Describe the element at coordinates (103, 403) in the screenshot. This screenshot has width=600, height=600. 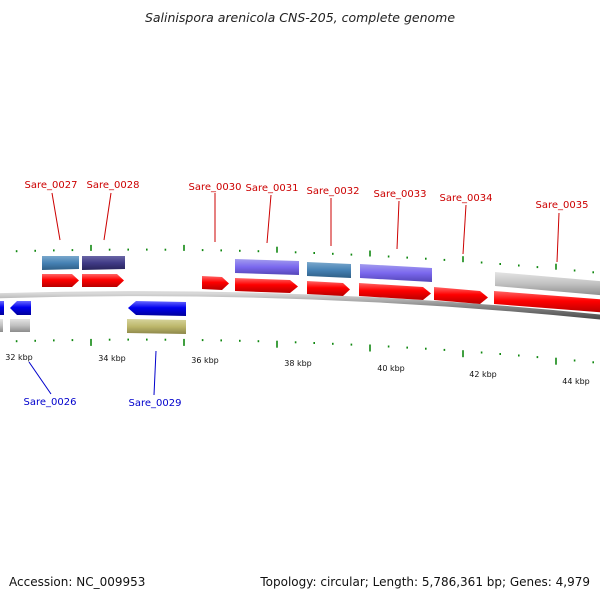
I see `reverse-gene-labels: Sare_0026 Sare_0029` at that location.